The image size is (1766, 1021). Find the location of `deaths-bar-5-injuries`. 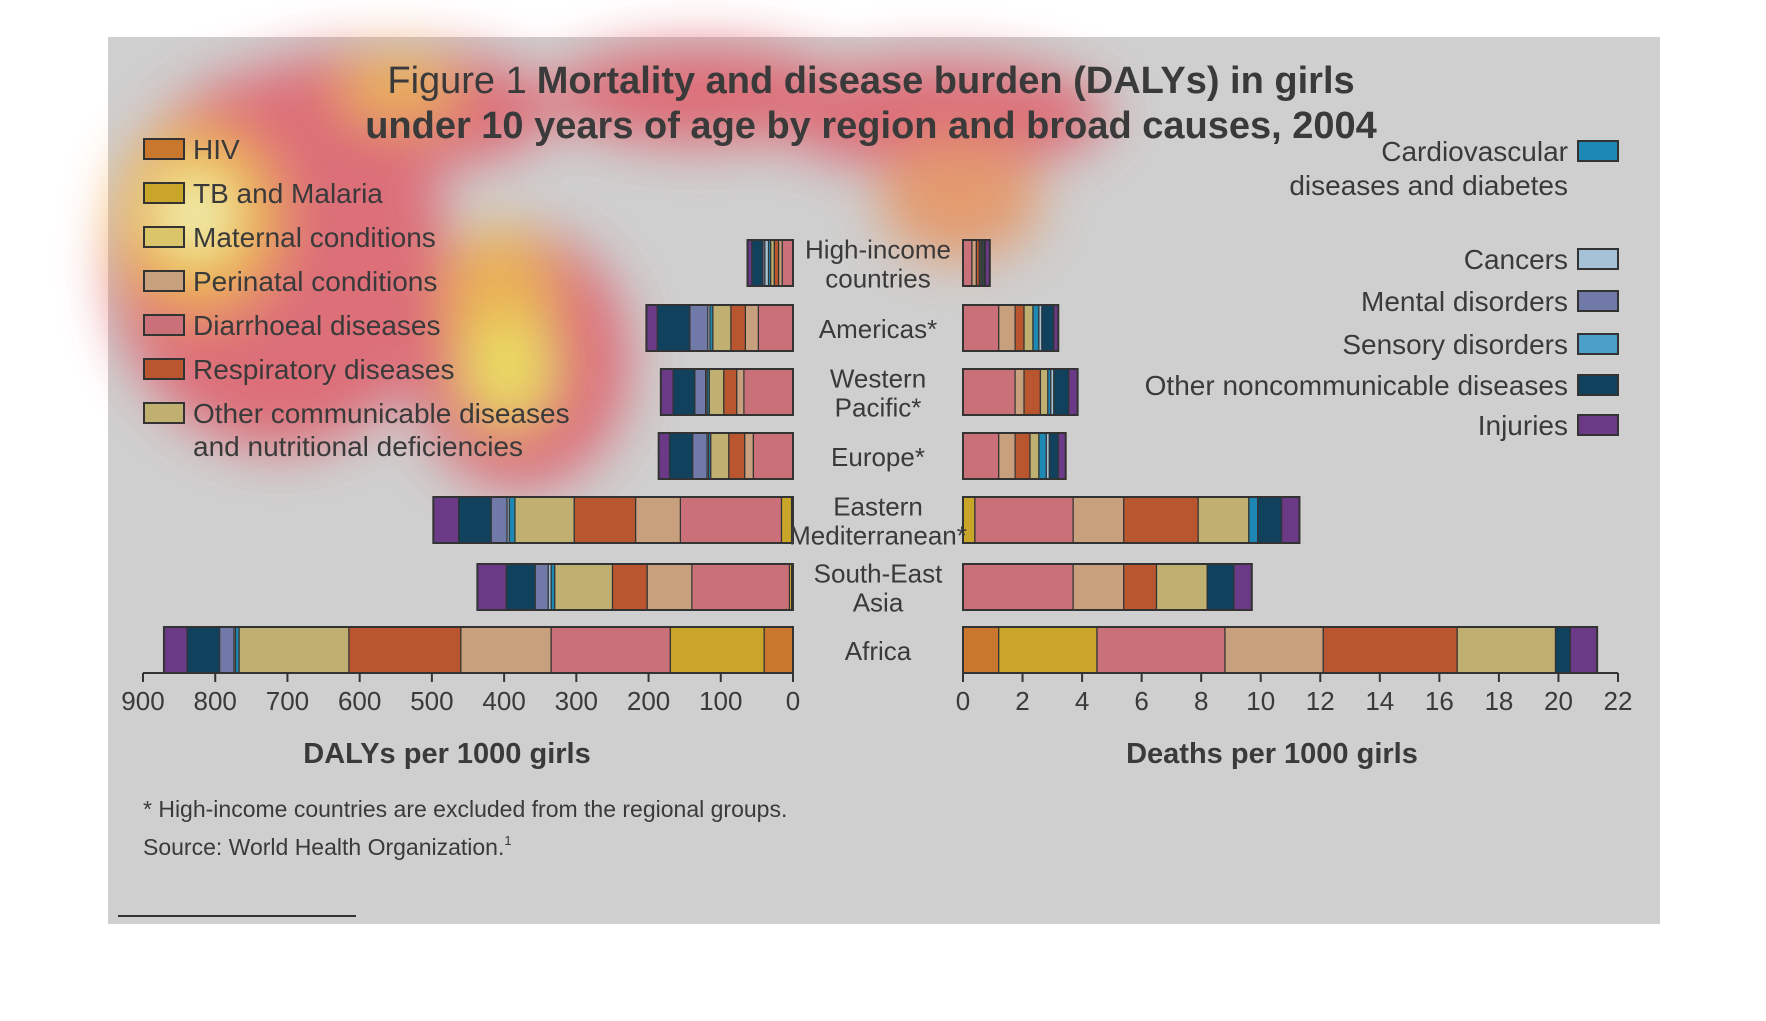

deaths-bar-5-injuries is located at coordinates (1243, 587).